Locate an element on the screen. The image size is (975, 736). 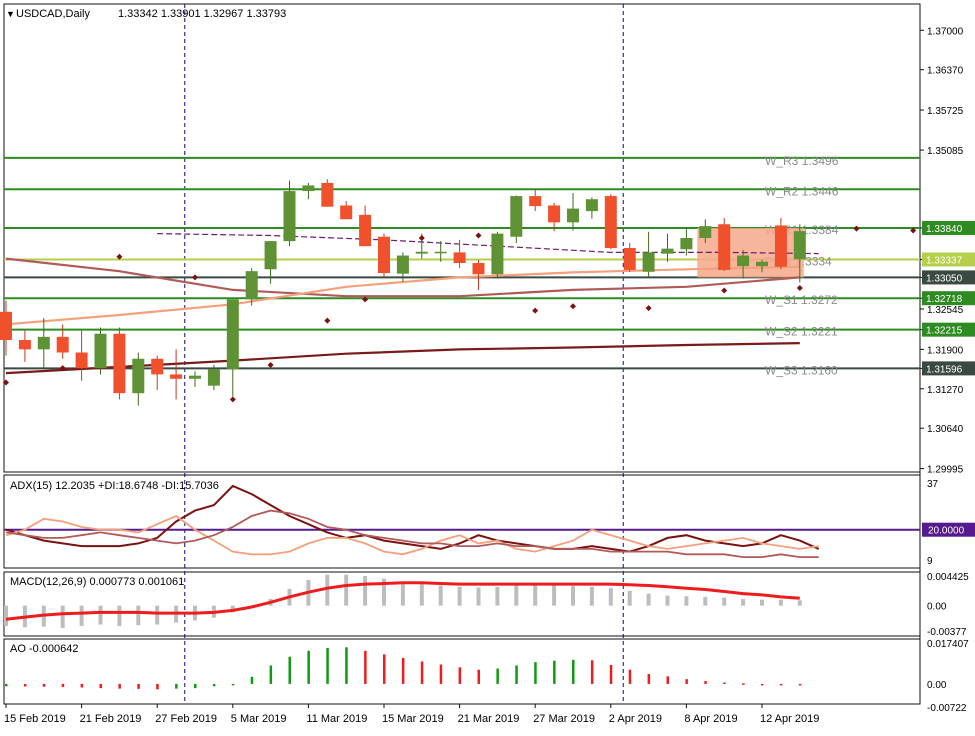
price-tick-label: 1.35725 is located at coordinates (945, 111).